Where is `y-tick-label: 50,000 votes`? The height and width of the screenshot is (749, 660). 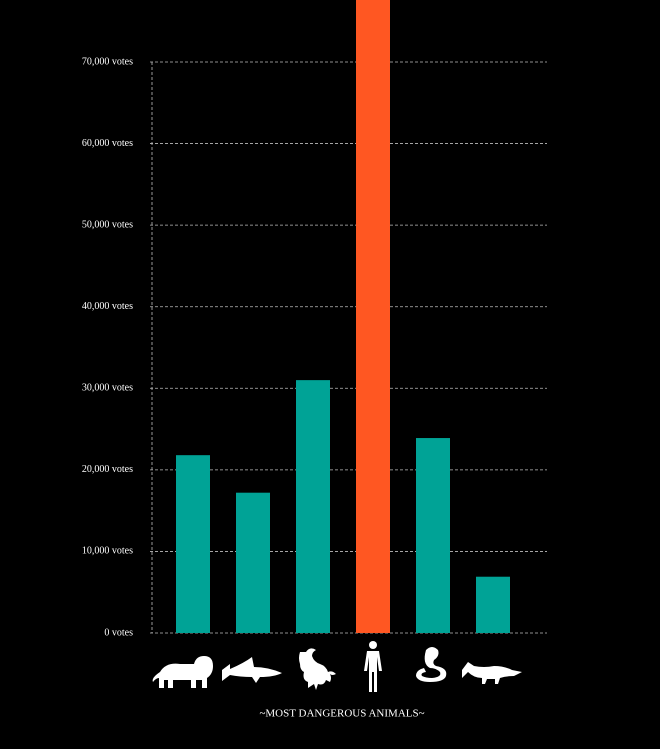
y-tick-label: 50,000 votes is located at coordinates (107, 224).